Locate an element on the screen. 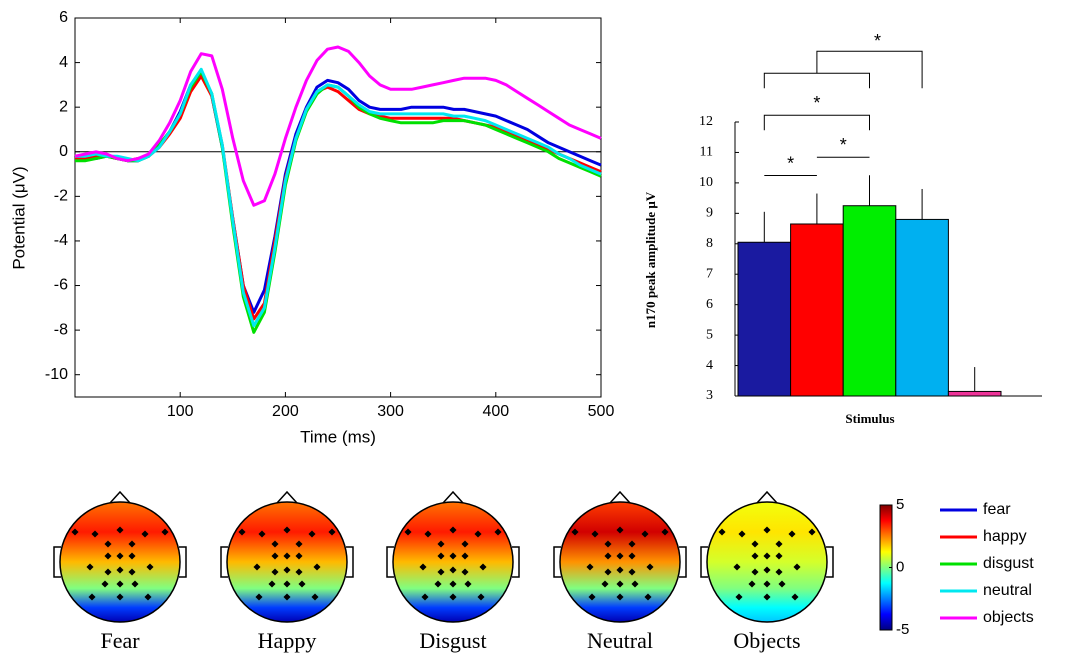 Image resolution: width=1083 pixels, height=662 pixels. map-label: Neutral is located at coordinates (620, 640).